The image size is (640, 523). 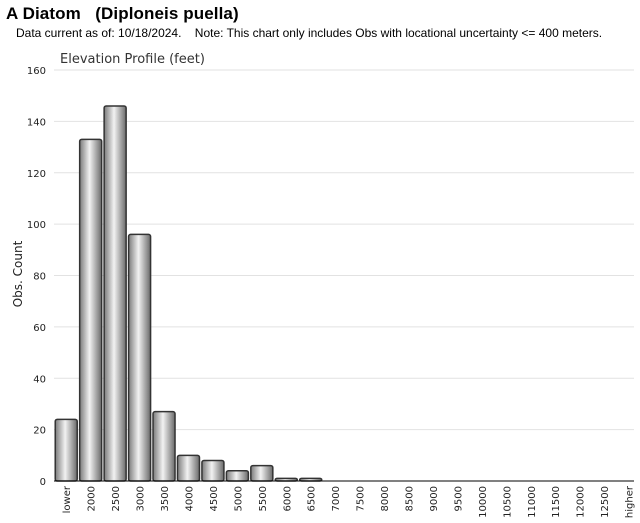 What do you see at coordinates (39, 431) in the screenshot?
I see `y-tick-label: 20` at bounding box center [39, 431].